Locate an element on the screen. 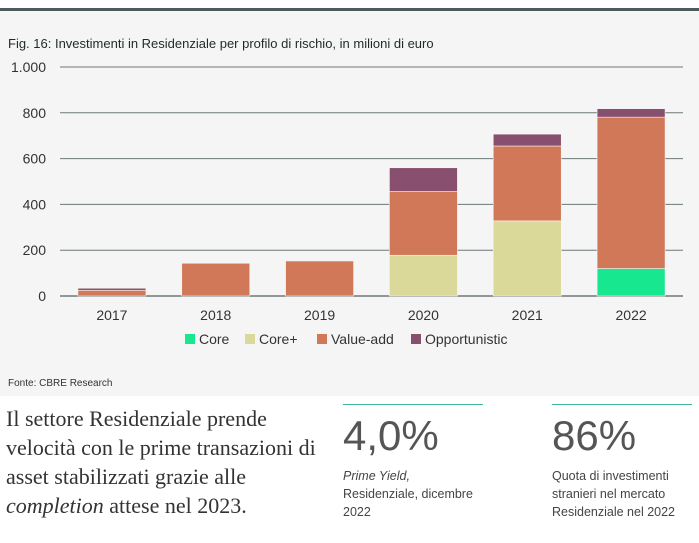 The width and height of the screenshot is (699, 543). bar-value-add-2017 is located at coordinates (112, 293).